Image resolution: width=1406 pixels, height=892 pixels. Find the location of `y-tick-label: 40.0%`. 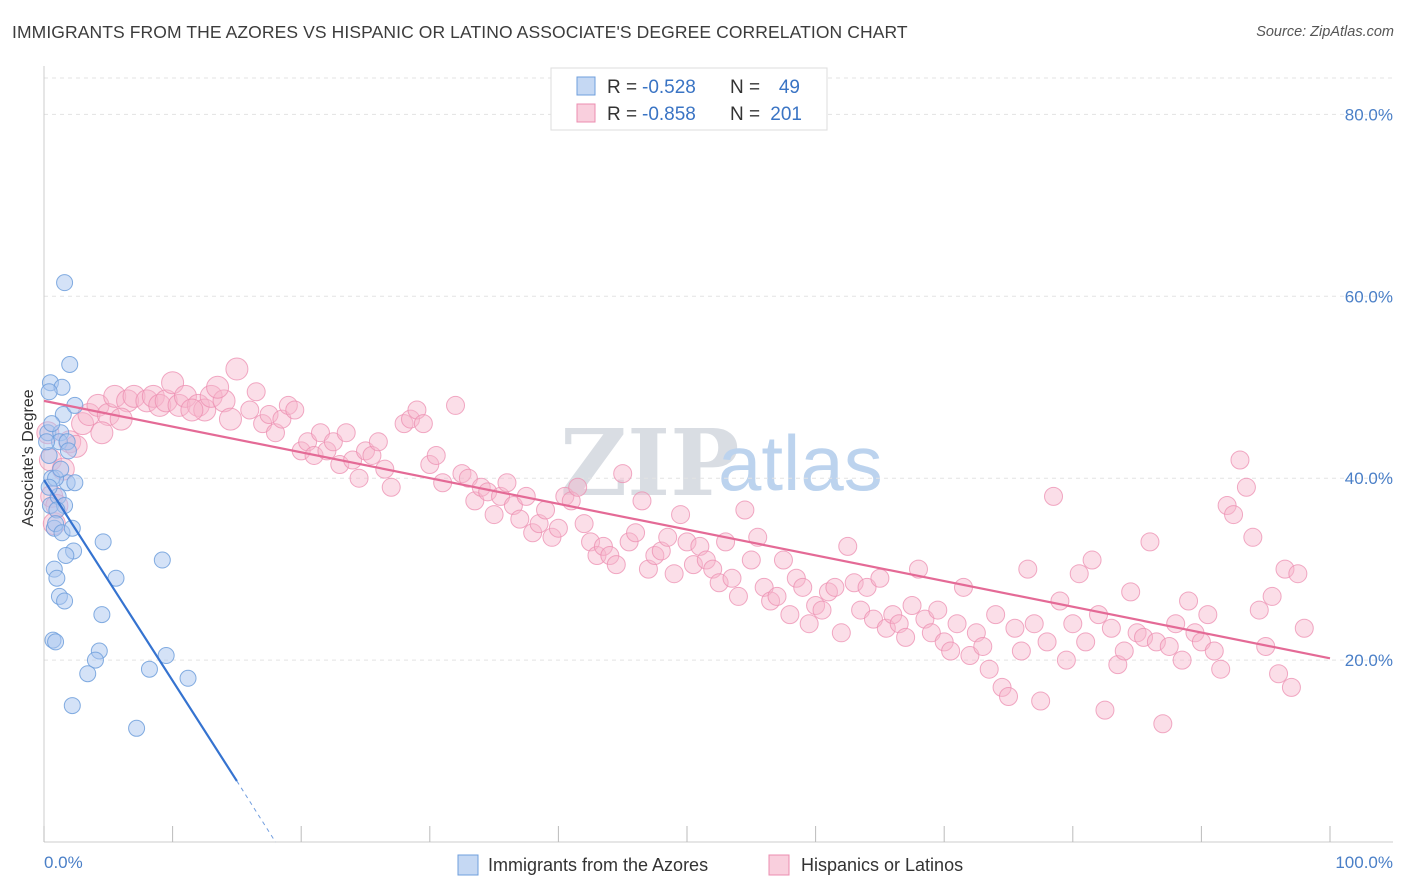

y-tick-label: 40.0% is located at coordinates (1369, 478).